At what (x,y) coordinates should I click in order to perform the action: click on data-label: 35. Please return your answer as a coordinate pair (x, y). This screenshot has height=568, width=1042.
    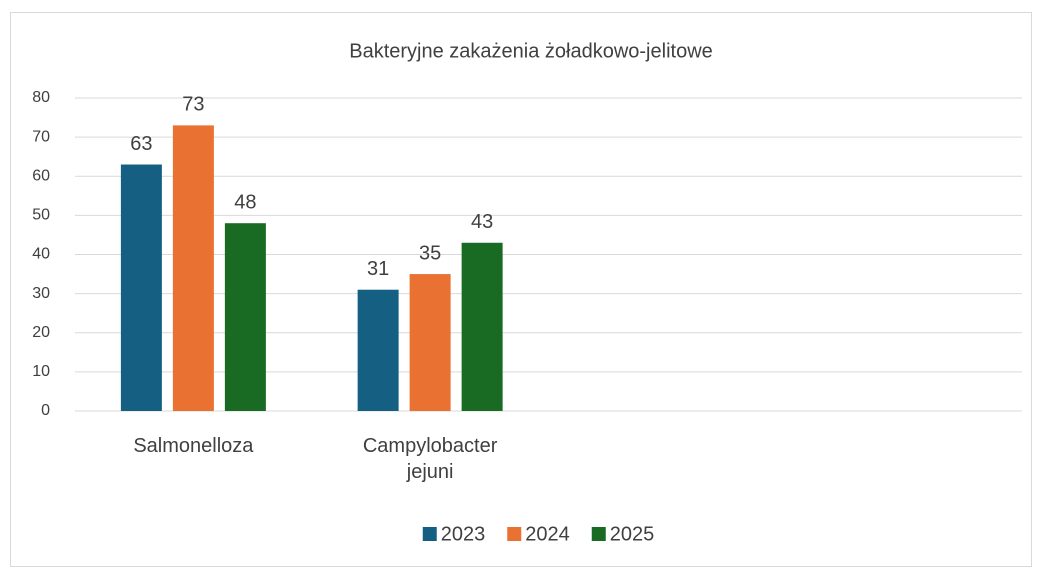
    Looking at the image, I should click on (430, 253).